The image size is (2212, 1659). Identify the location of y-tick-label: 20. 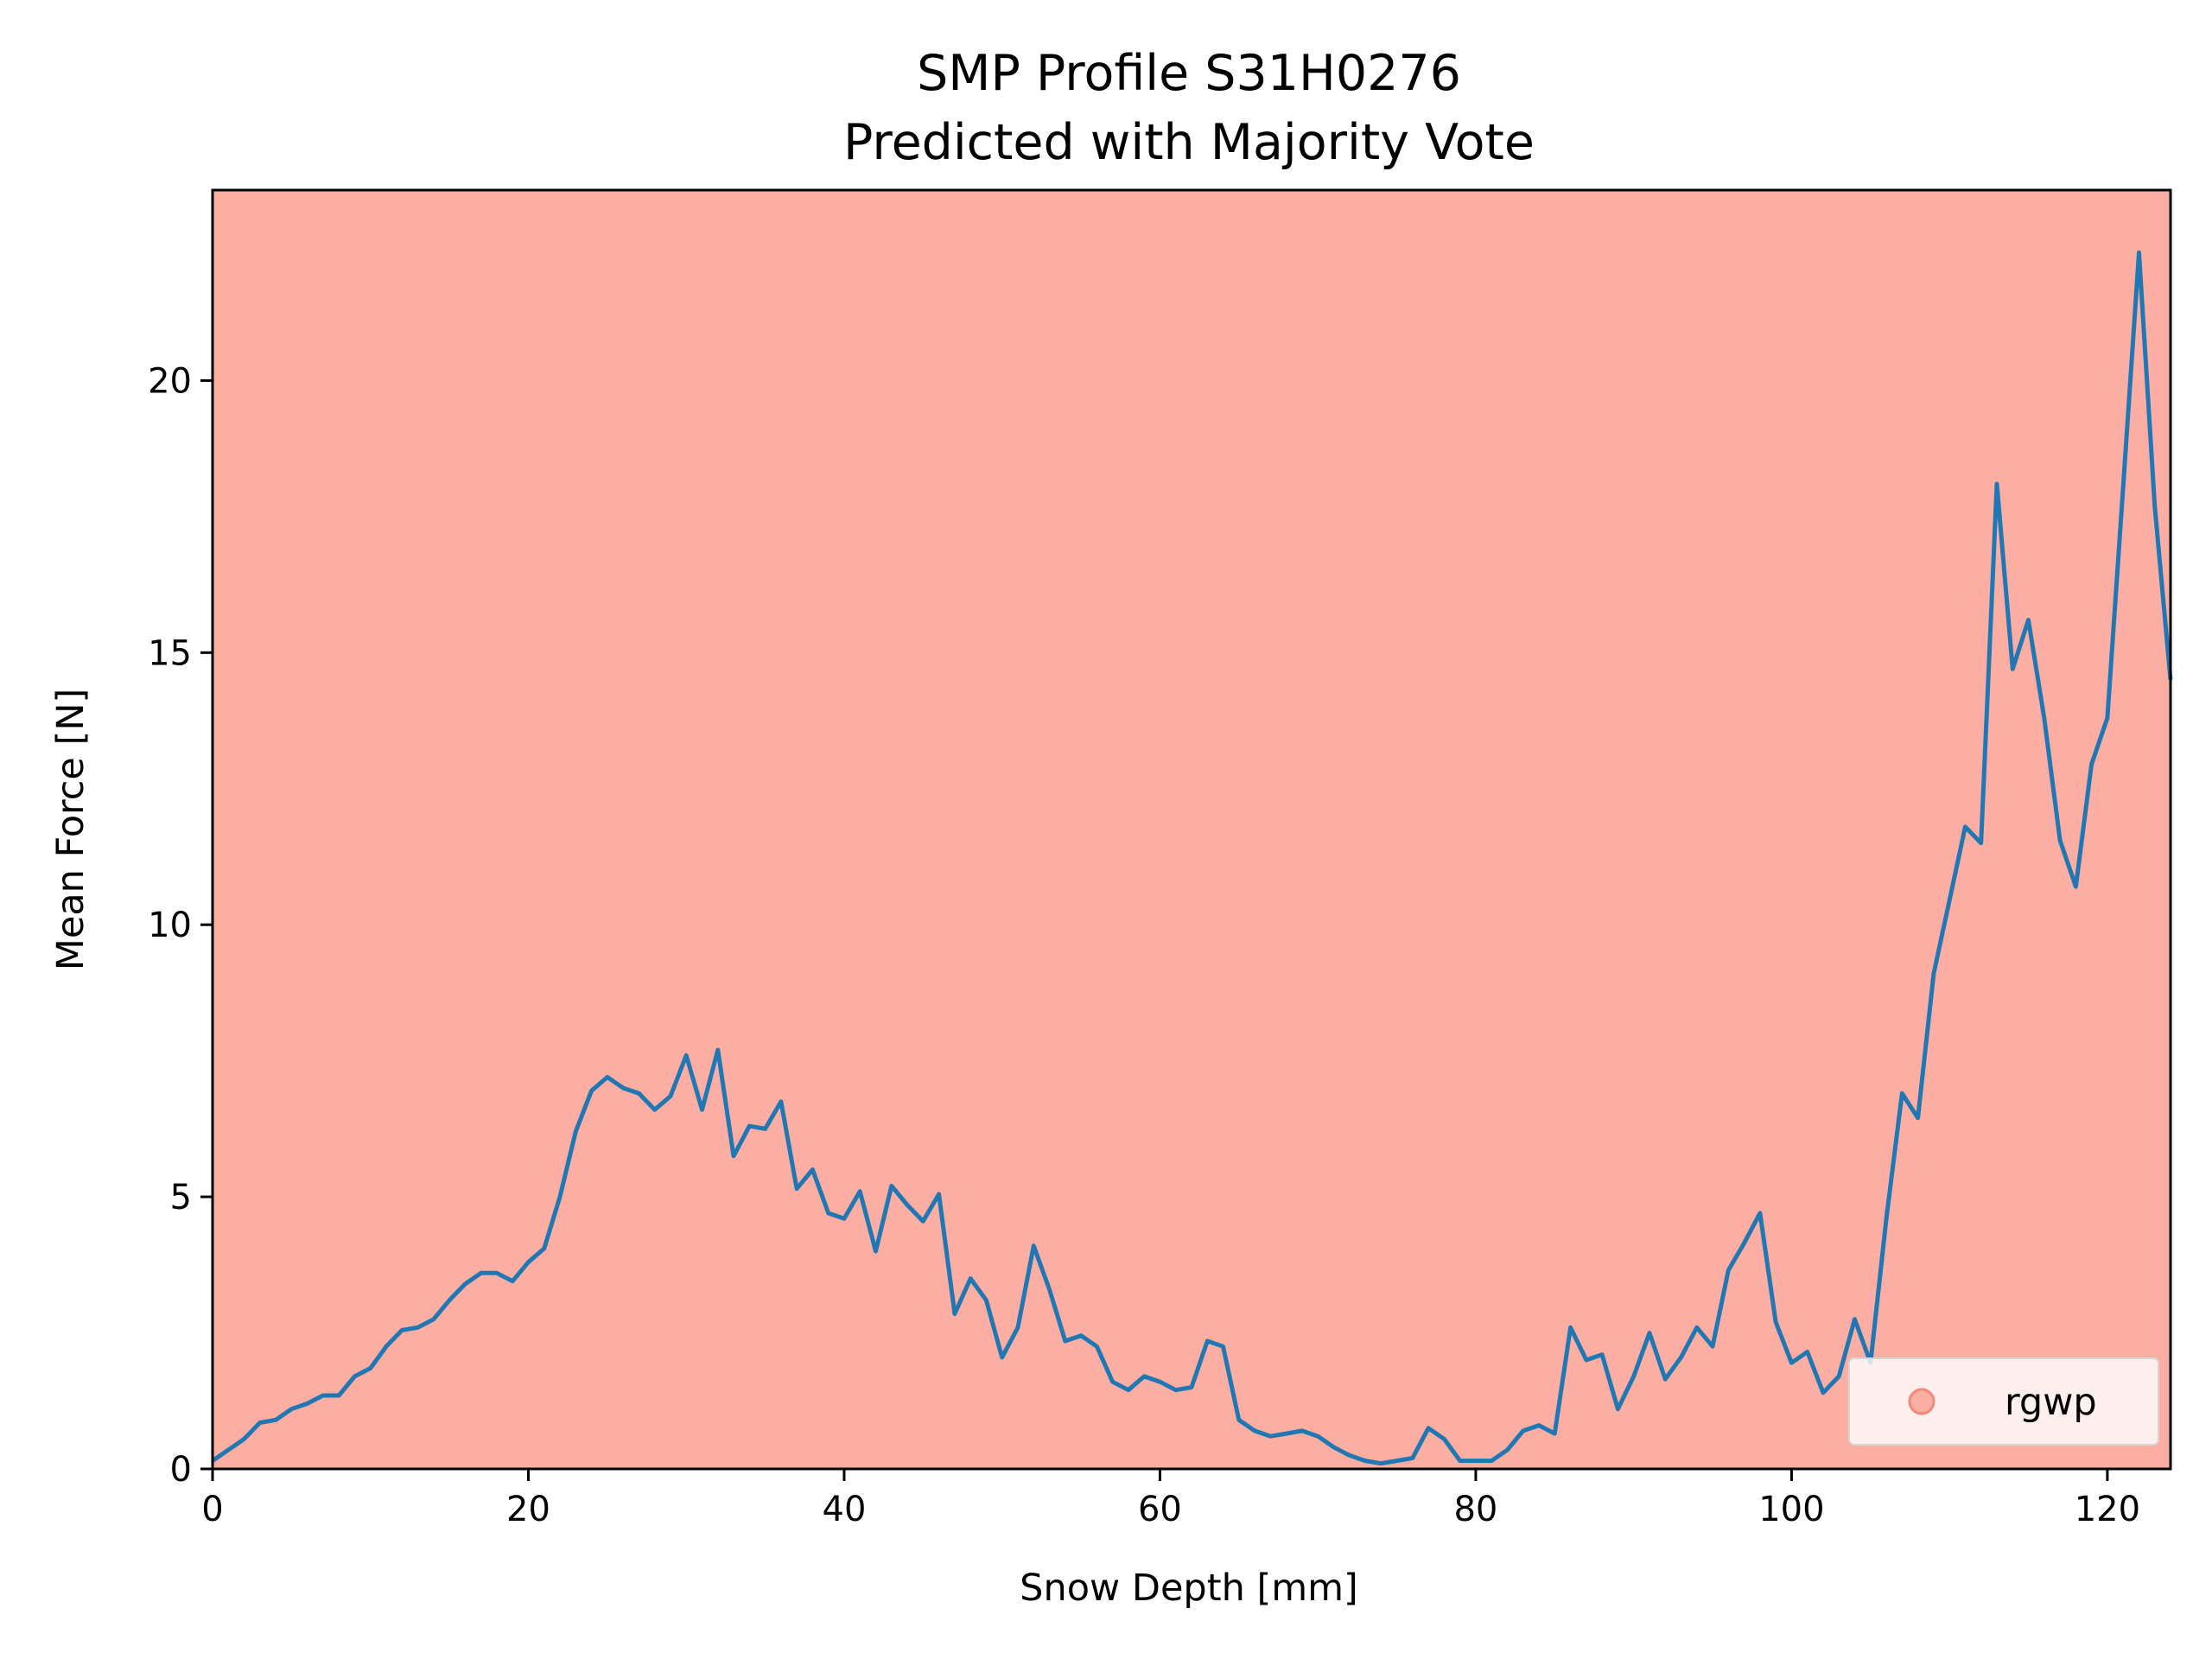
(170, 381).